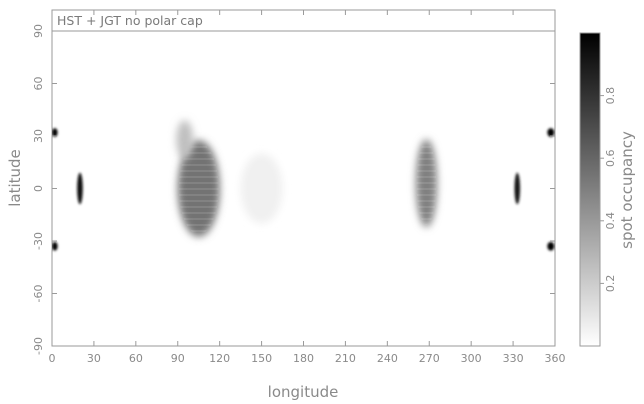 Image resolution: width=644 pixels, height=404 pixels. I want to click on x-tick-label: 300, so click(471, 358).